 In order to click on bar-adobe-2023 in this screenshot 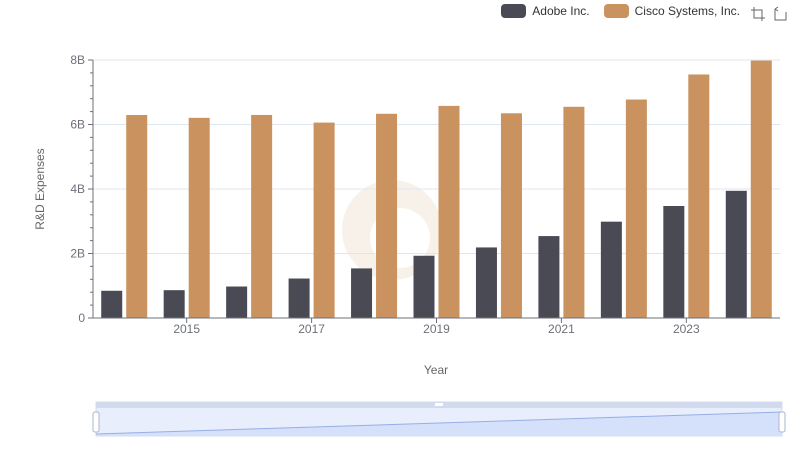, I will do `click(674, 261)`.